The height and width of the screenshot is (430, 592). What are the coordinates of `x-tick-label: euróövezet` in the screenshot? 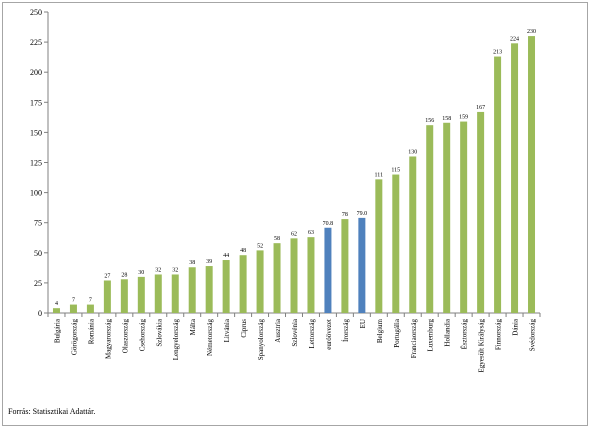 It's located at (329, 334).